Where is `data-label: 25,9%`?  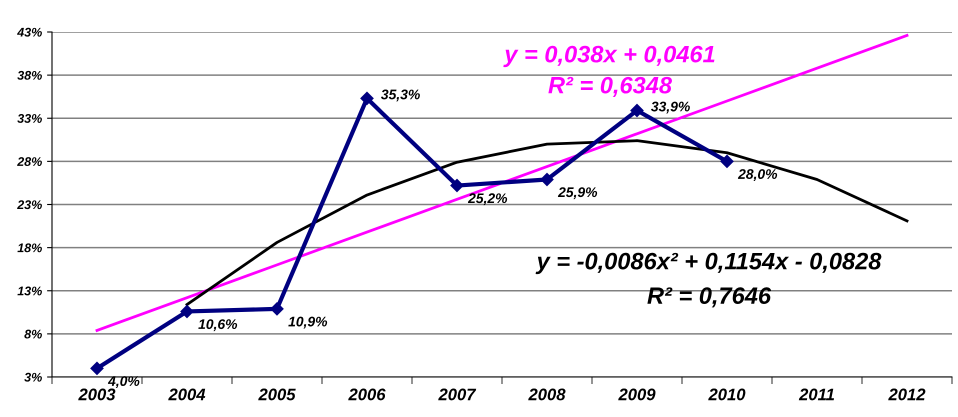
data-label: 25,9% is located at coordinates (578, 193).